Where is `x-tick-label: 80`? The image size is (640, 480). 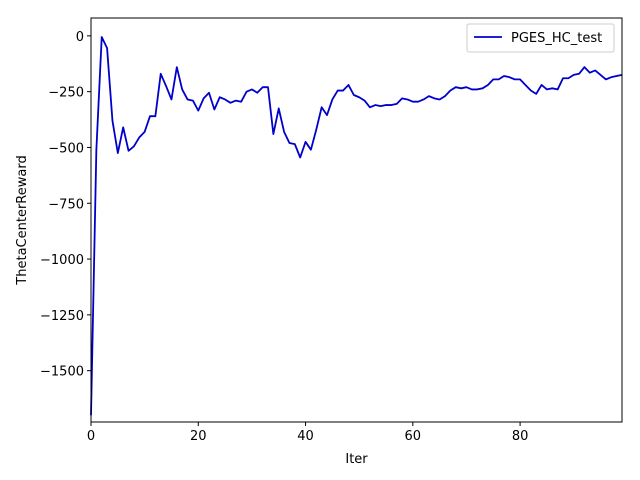 x-tick-label: 80 is located at coordinates (520, 436).